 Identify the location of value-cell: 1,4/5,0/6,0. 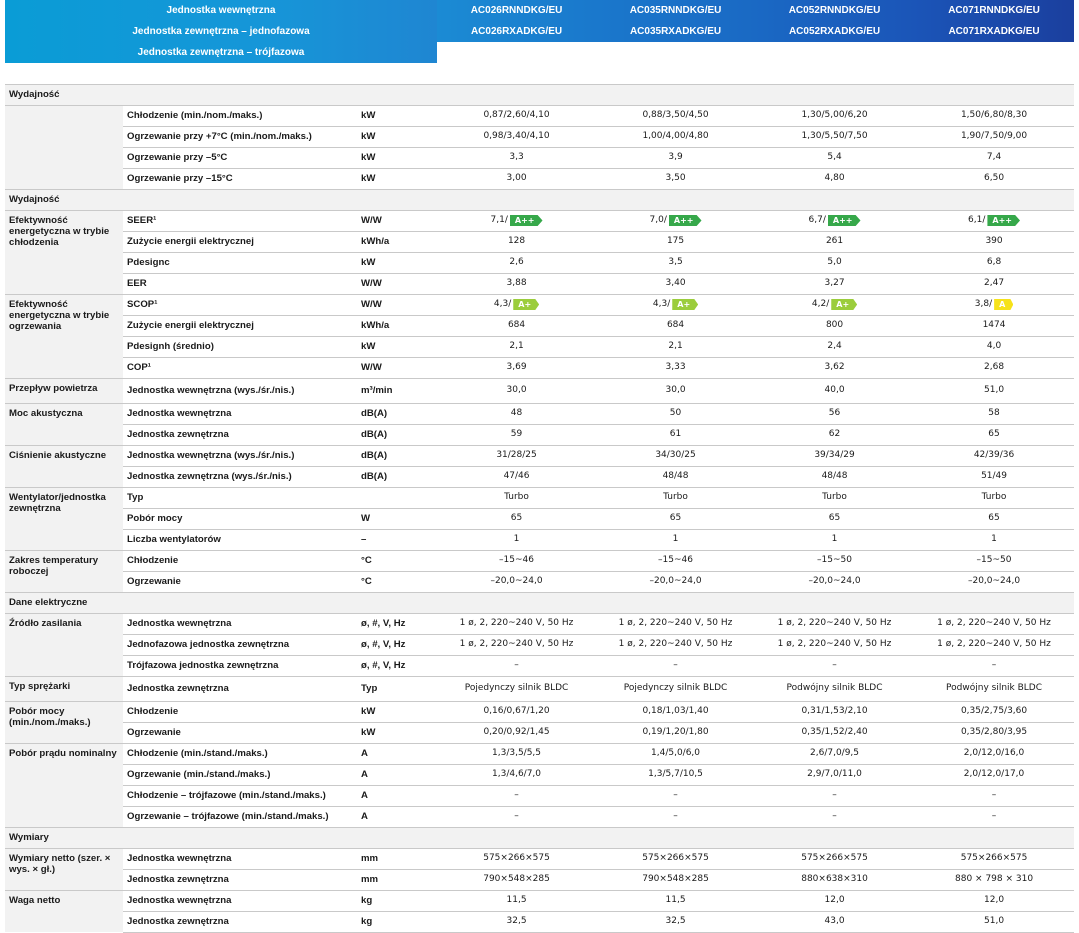
(676, 753).